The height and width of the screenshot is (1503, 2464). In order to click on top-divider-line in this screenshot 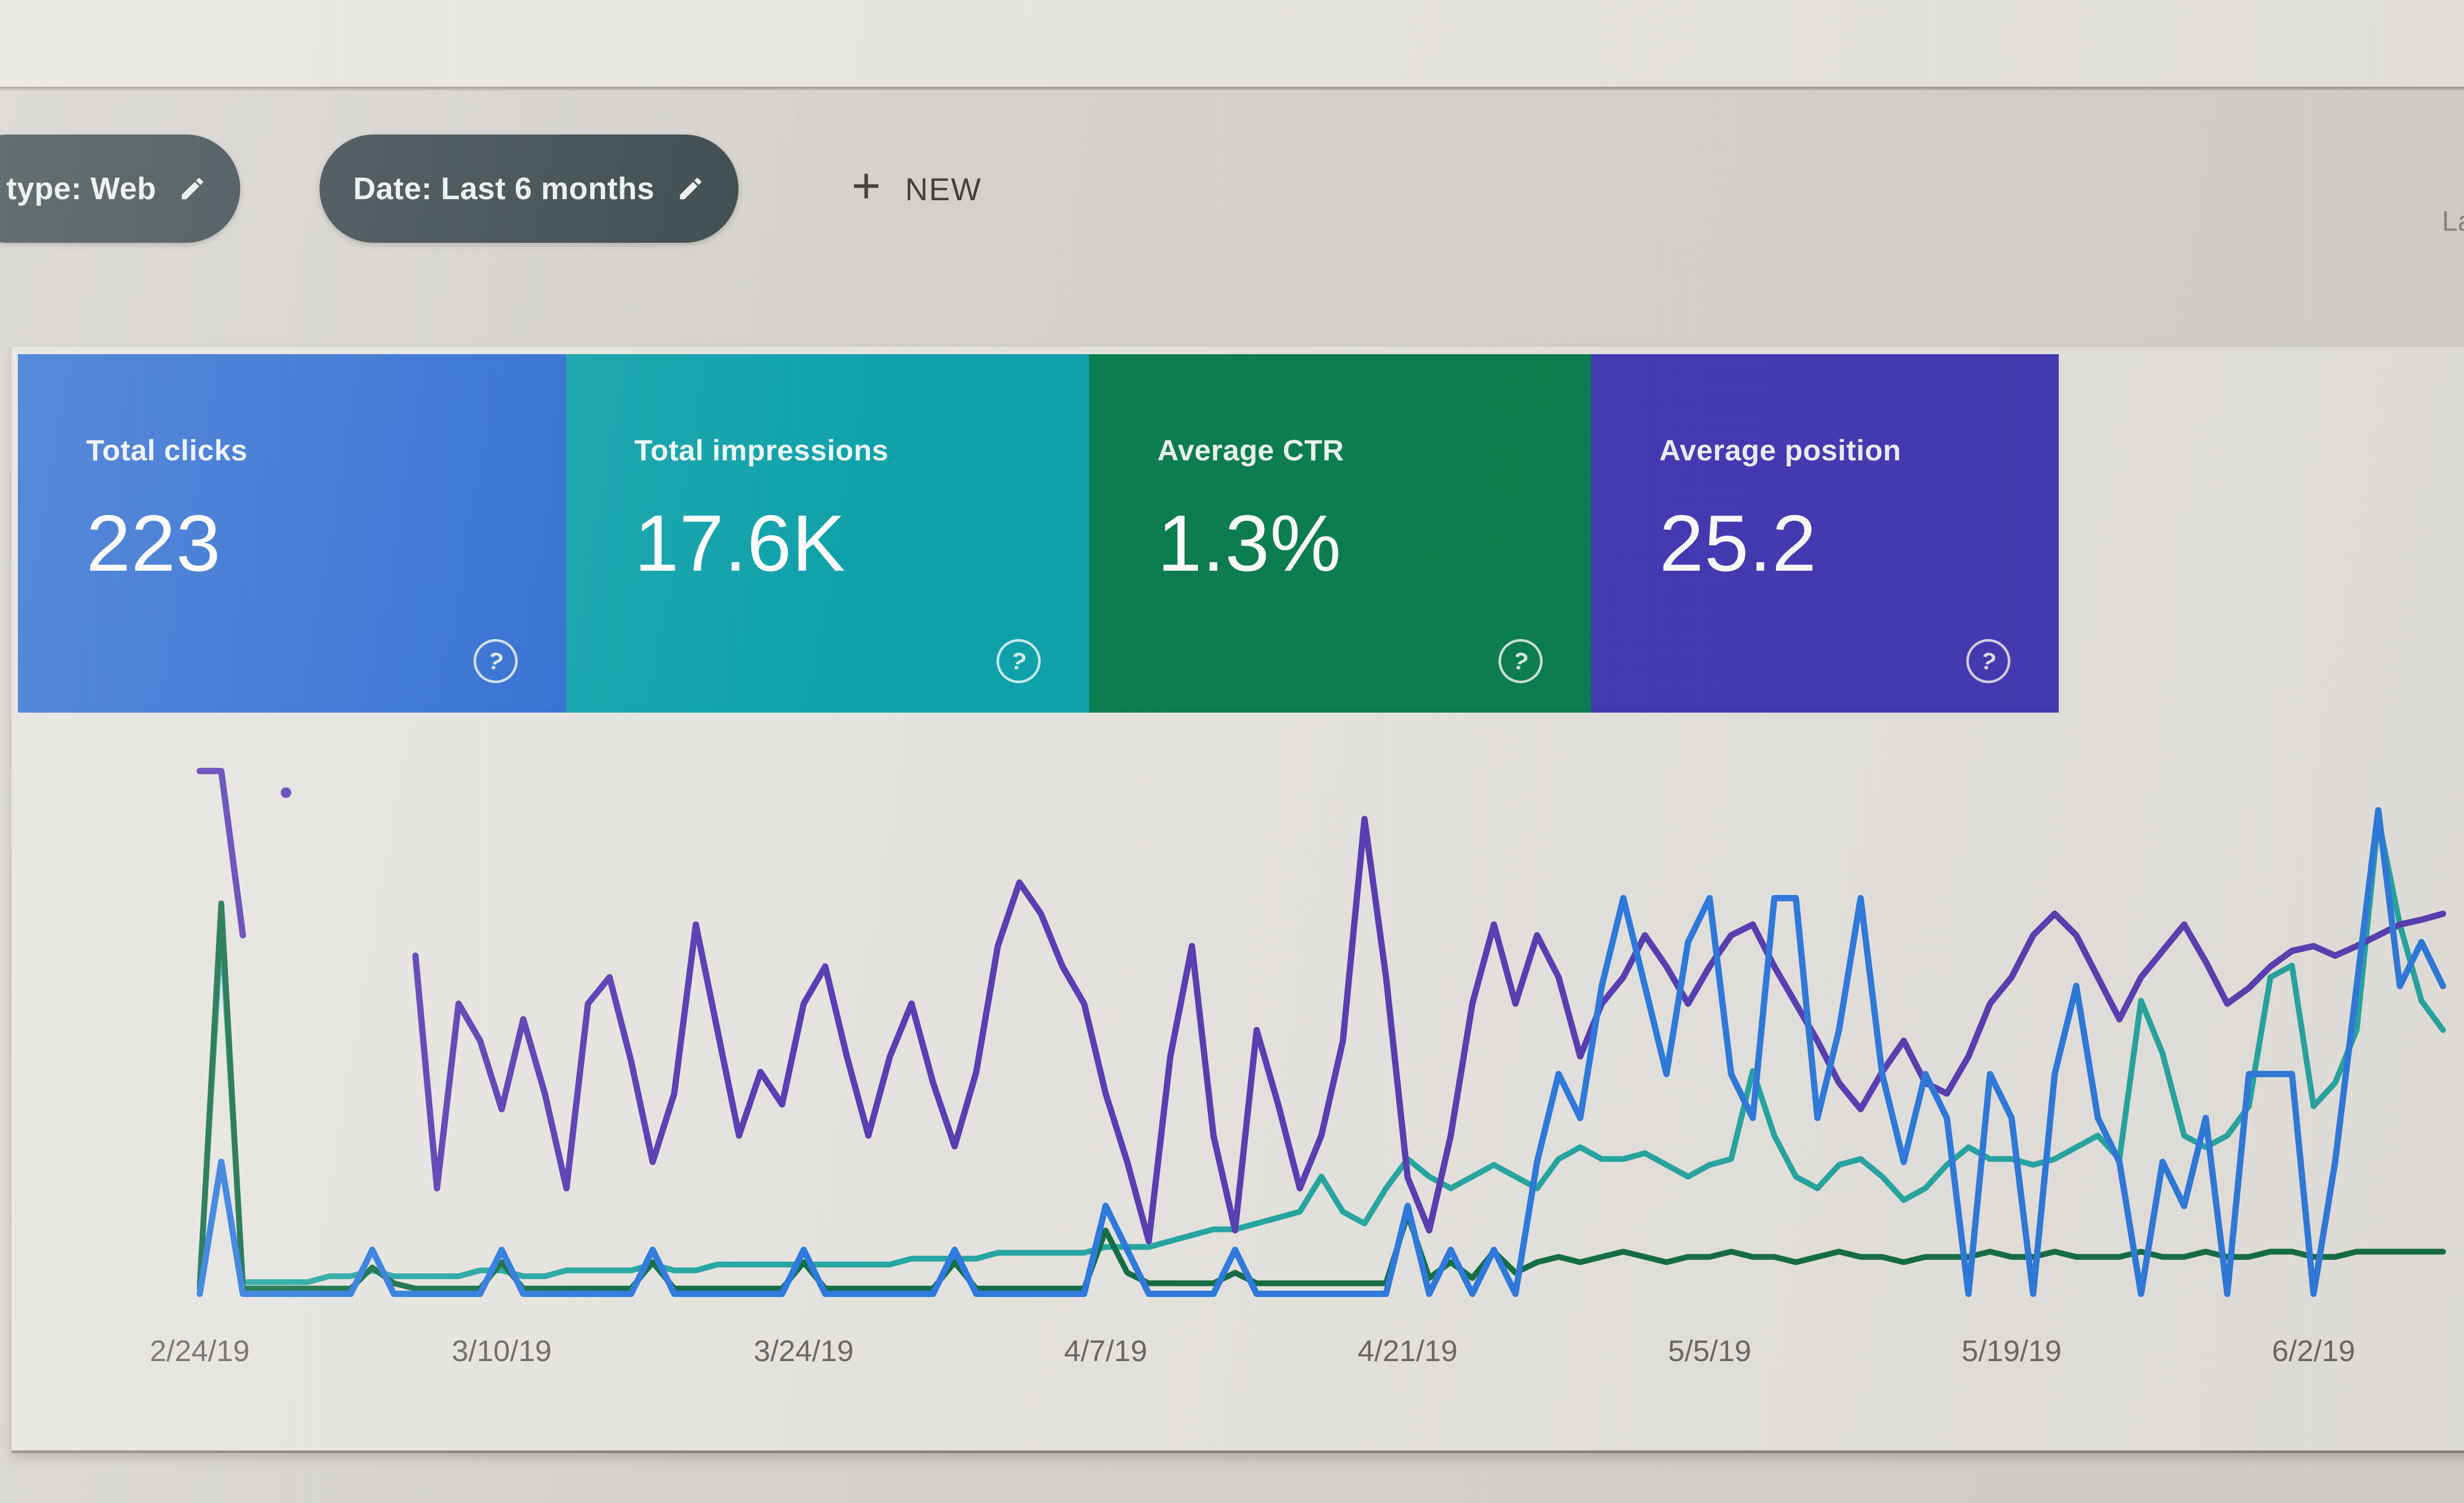, I will do `click(1232, 89)`.